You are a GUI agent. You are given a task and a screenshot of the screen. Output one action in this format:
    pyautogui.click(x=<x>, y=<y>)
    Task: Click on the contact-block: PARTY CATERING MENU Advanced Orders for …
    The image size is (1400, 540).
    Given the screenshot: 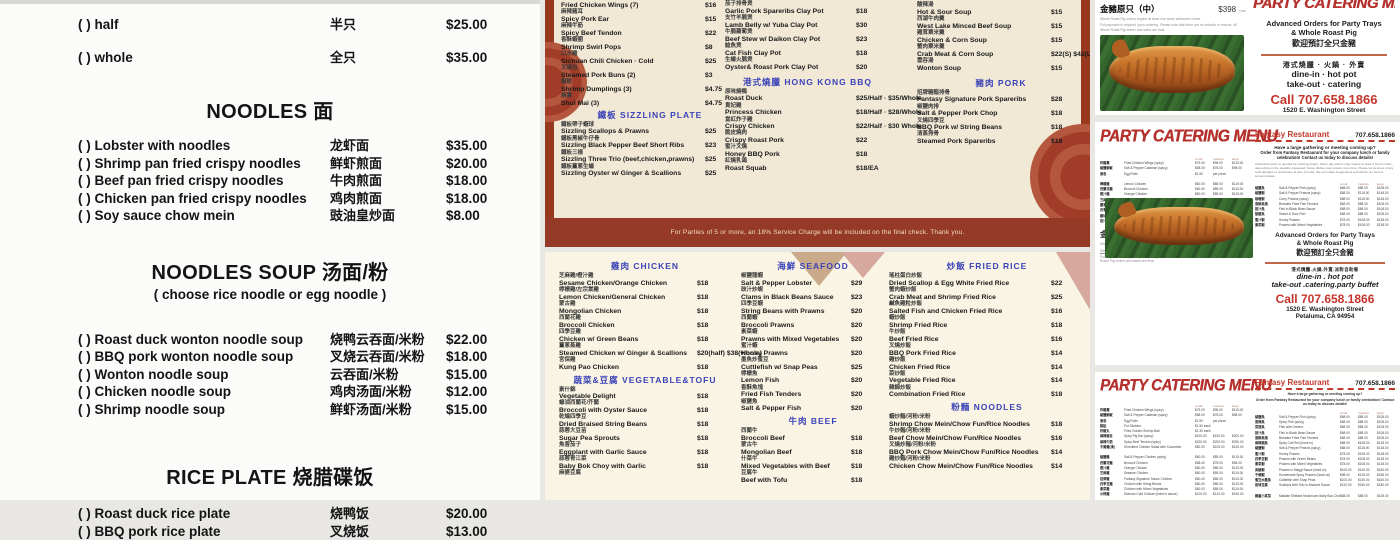 What is the action you would take?
    pyautogui.click(x=1324, y=57)
    